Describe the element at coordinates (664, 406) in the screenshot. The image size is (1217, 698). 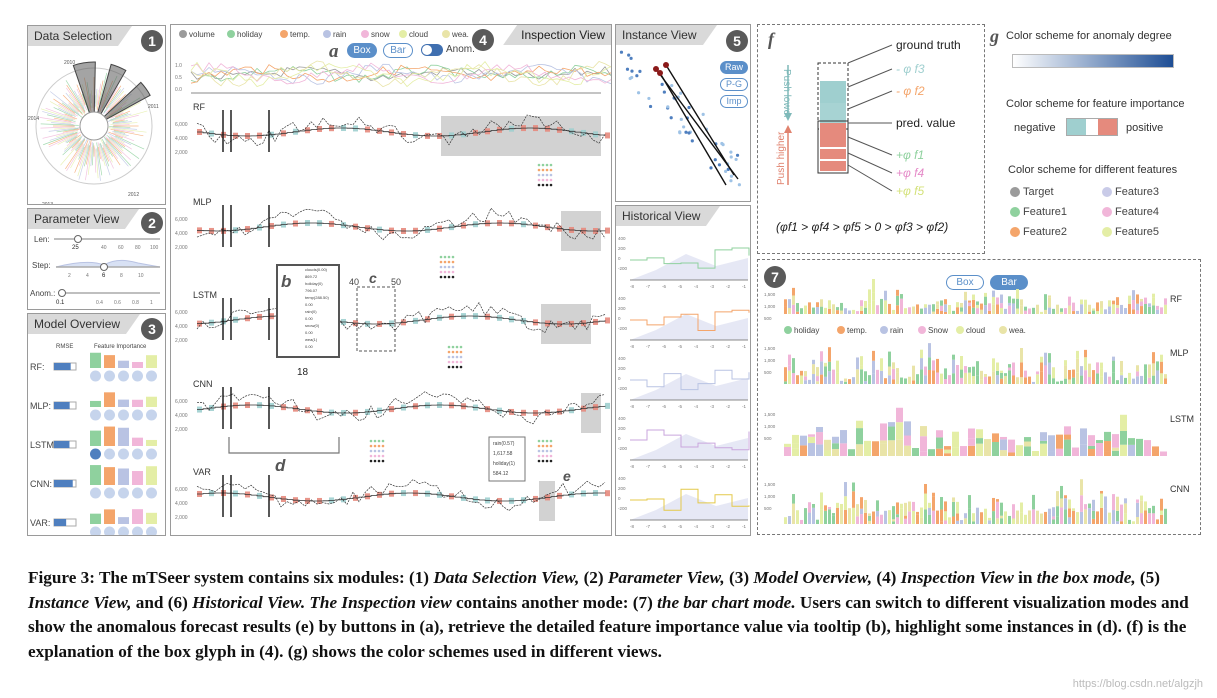
I see `hist-x-tick: -6` at that location.